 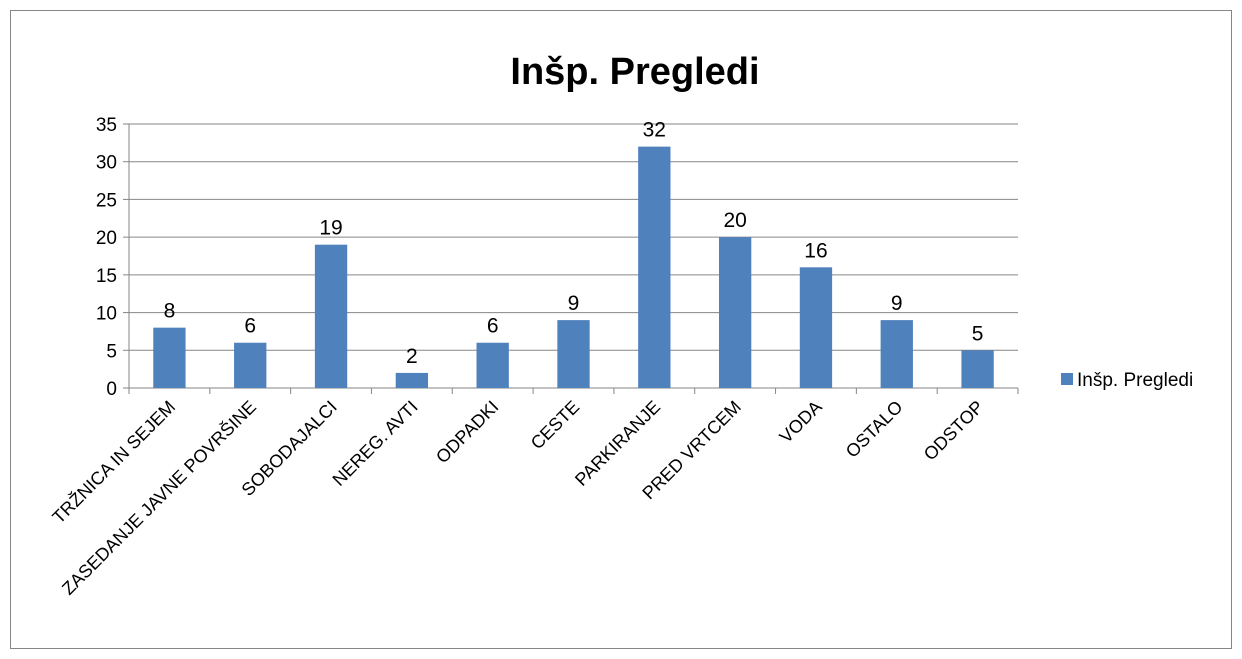 What do you see at coordinates (617, 443) in the screenshot?
I see `category-label: PARKIRANJE` at bounding box center [617, 443].